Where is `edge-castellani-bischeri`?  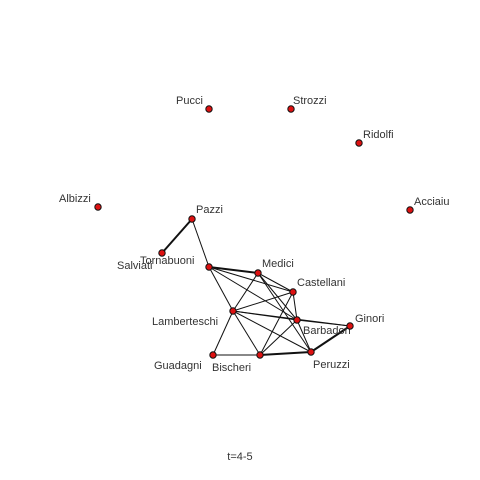 edge-castellani-bischeri is located at coordinates (276, 323).